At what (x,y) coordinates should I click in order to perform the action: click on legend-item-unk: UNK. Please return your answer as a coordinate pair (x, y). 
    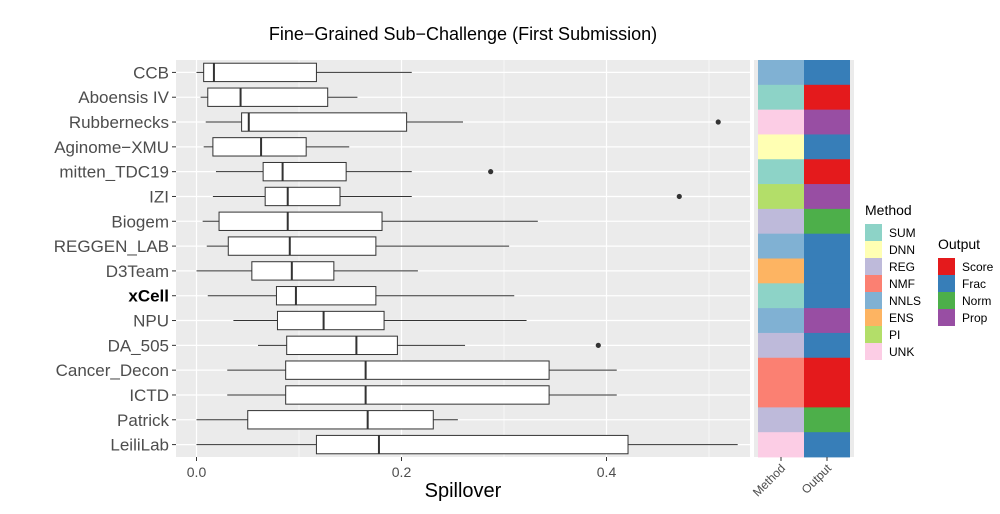
    Looking at the image, I should click on (889, 351).